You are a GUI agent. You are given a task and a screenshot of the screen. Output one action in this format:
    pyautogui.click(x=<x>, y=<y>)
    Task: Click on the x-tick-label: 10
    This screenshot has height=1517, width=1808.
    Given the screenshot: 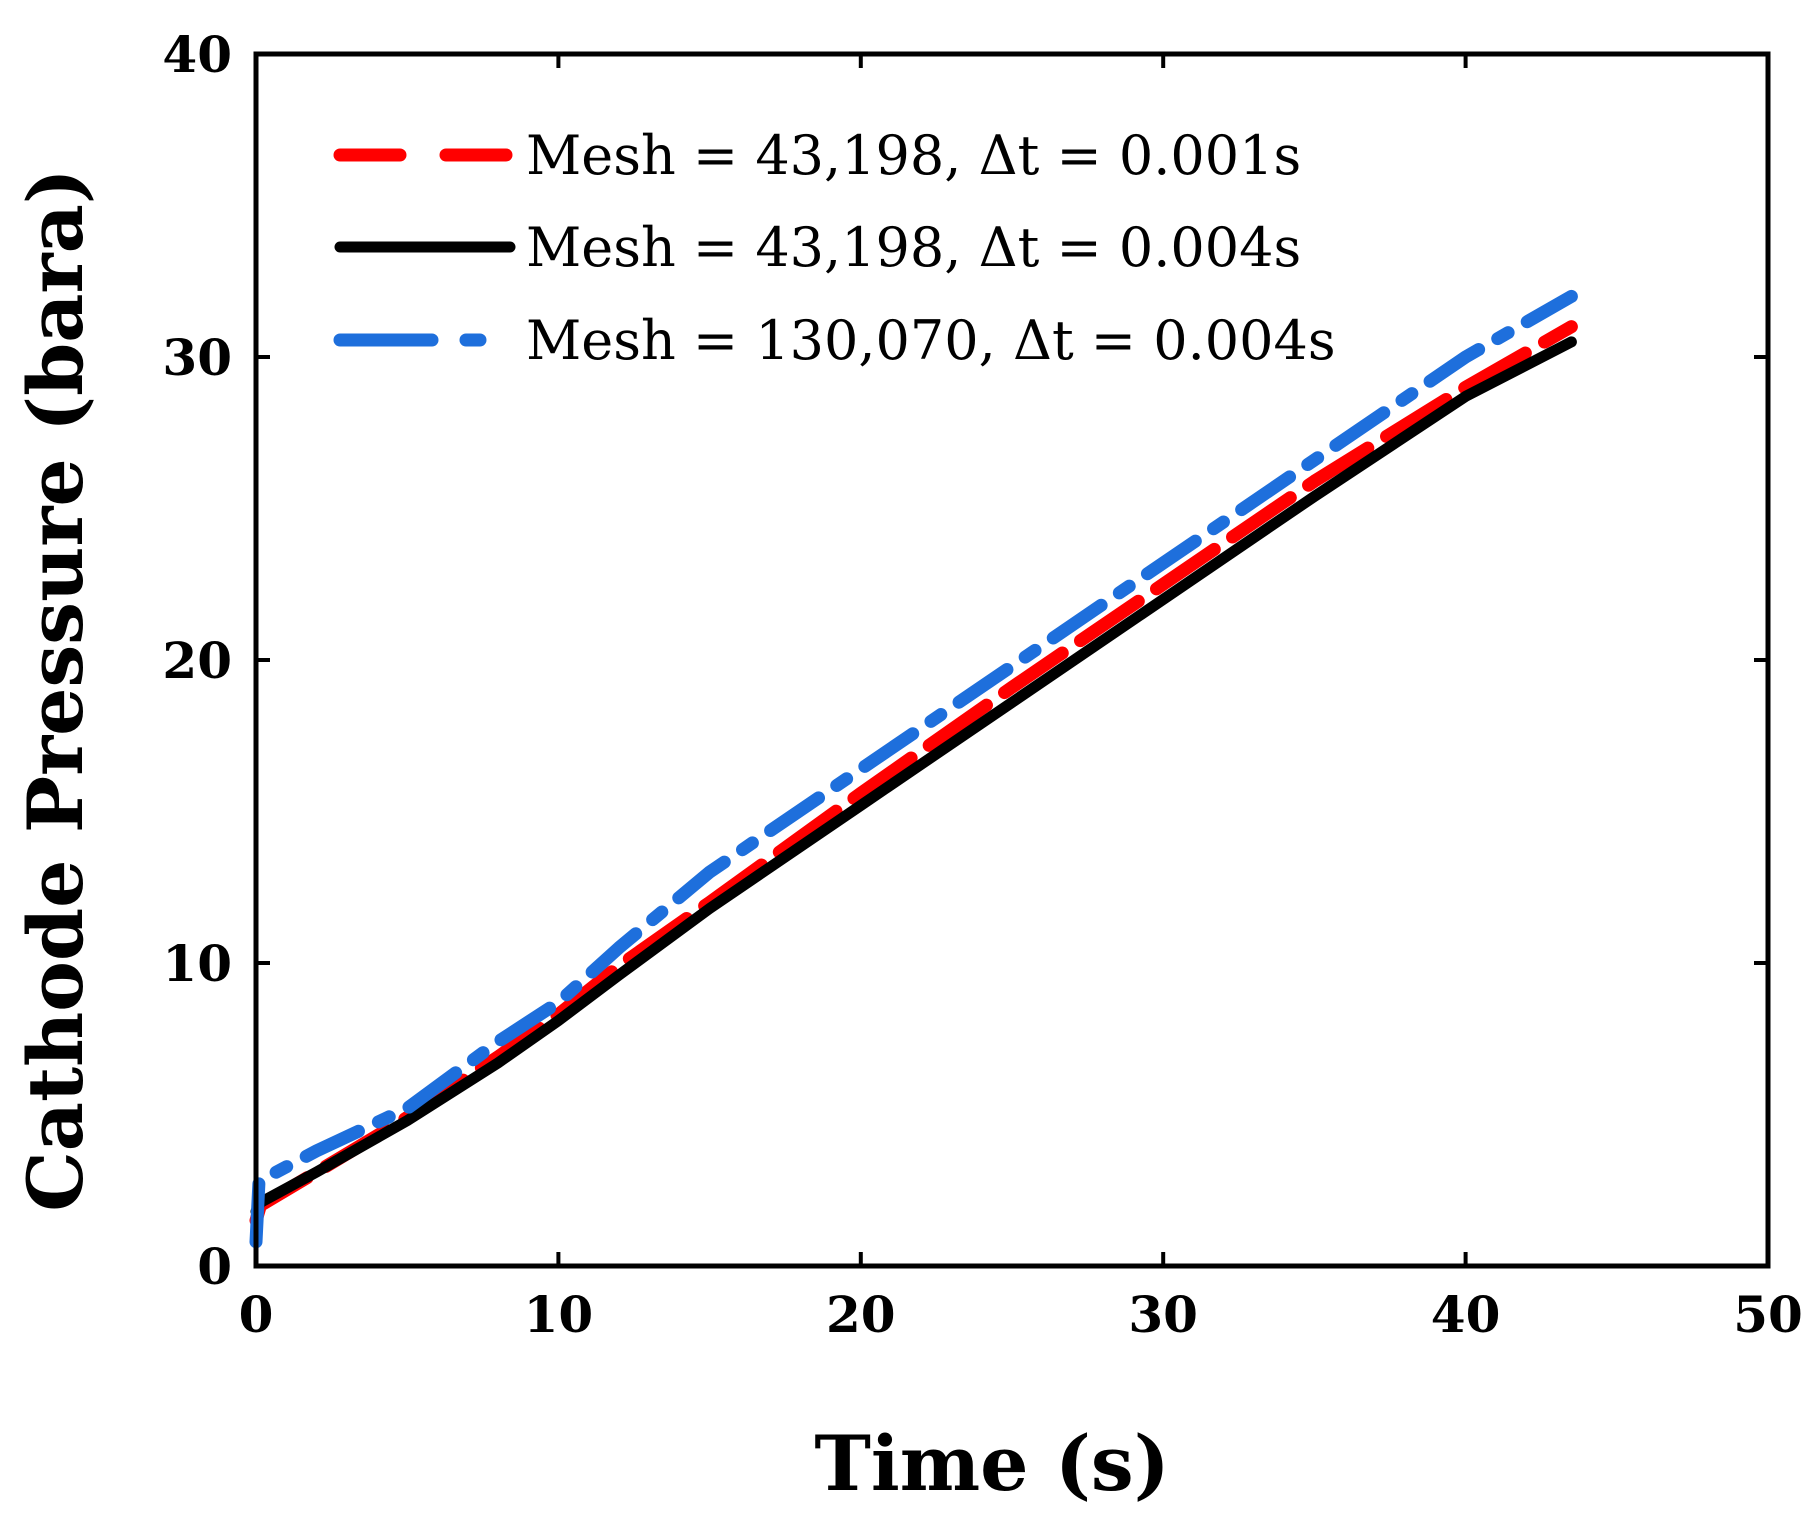 What is the action you would take?
    pyautogui.click(x=559, y=1314)
    